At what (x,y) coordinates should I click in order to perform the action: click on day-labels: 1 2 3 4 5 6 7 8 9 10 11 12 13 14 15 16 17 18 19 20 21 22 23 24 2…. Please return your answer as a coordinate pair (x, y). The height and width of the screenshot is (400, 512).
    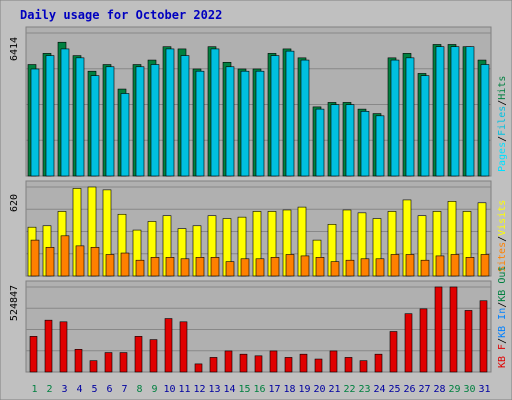
    Looking at the image, I should click on (260, 389).